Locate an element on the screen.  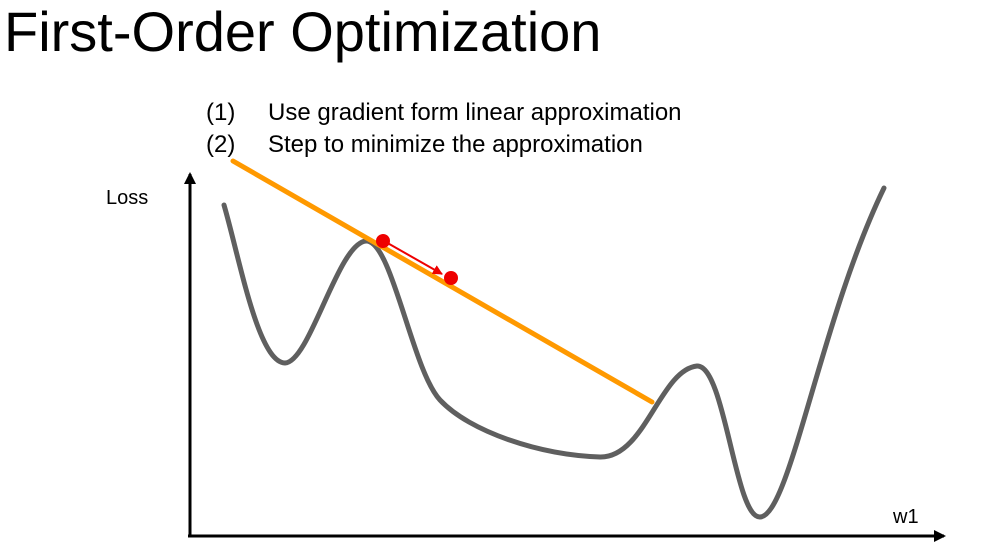
y-axis-label: Loss is located at coordinates (127, 198).